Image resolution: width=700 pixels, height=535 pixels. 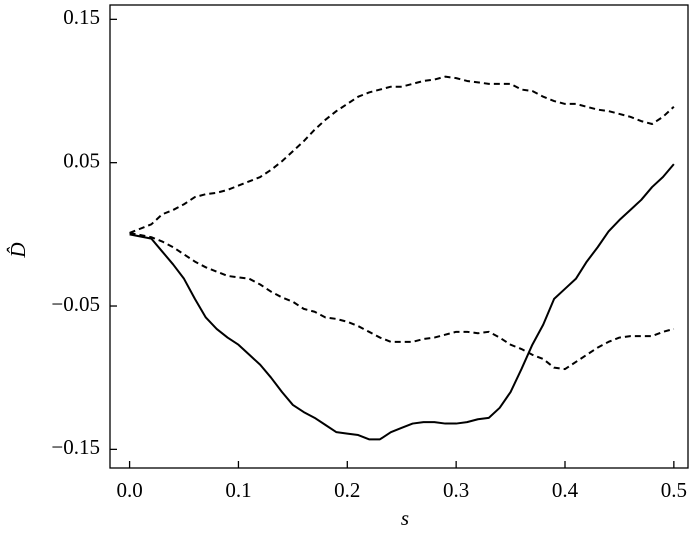 What do you see at coordinates (75, 447) in the screenshot?
I see `y-tick-label: −0.15` at bounding box center [75, 447].